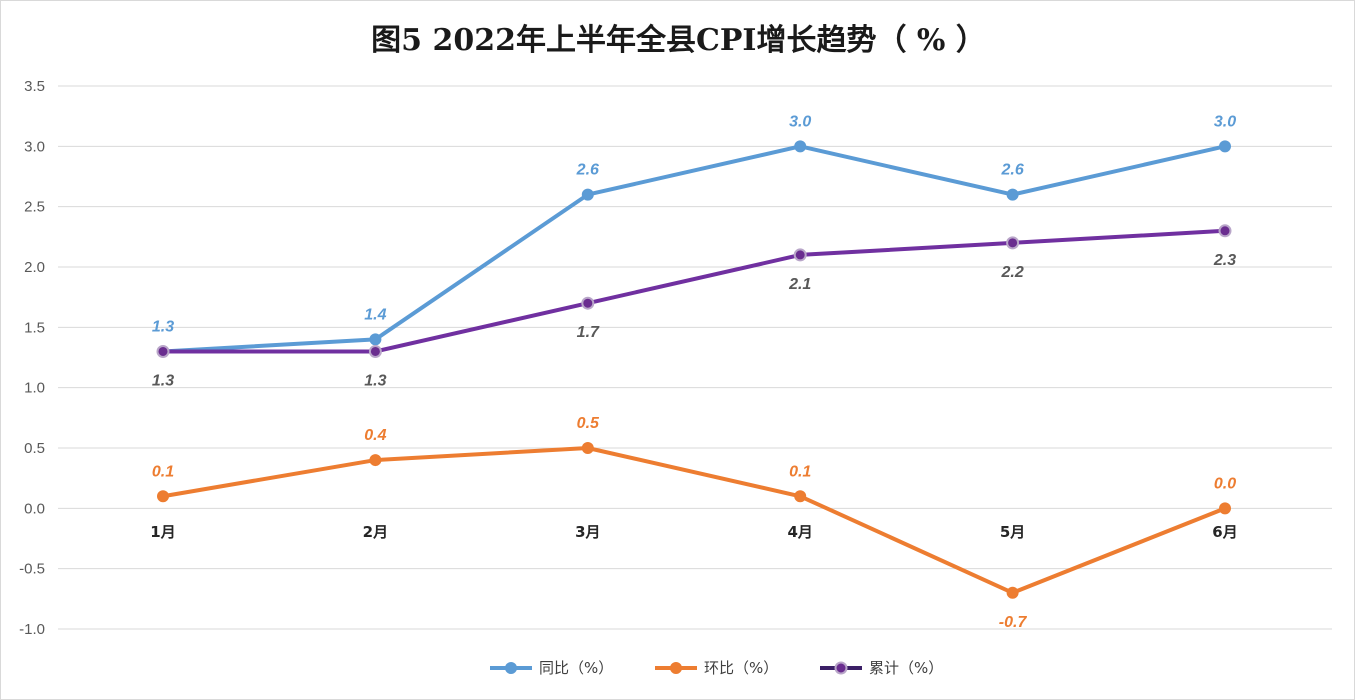  Describe the element at coordinates (34, 146) in the screenshot. I see `y-tick-label: 3.0` at that location.